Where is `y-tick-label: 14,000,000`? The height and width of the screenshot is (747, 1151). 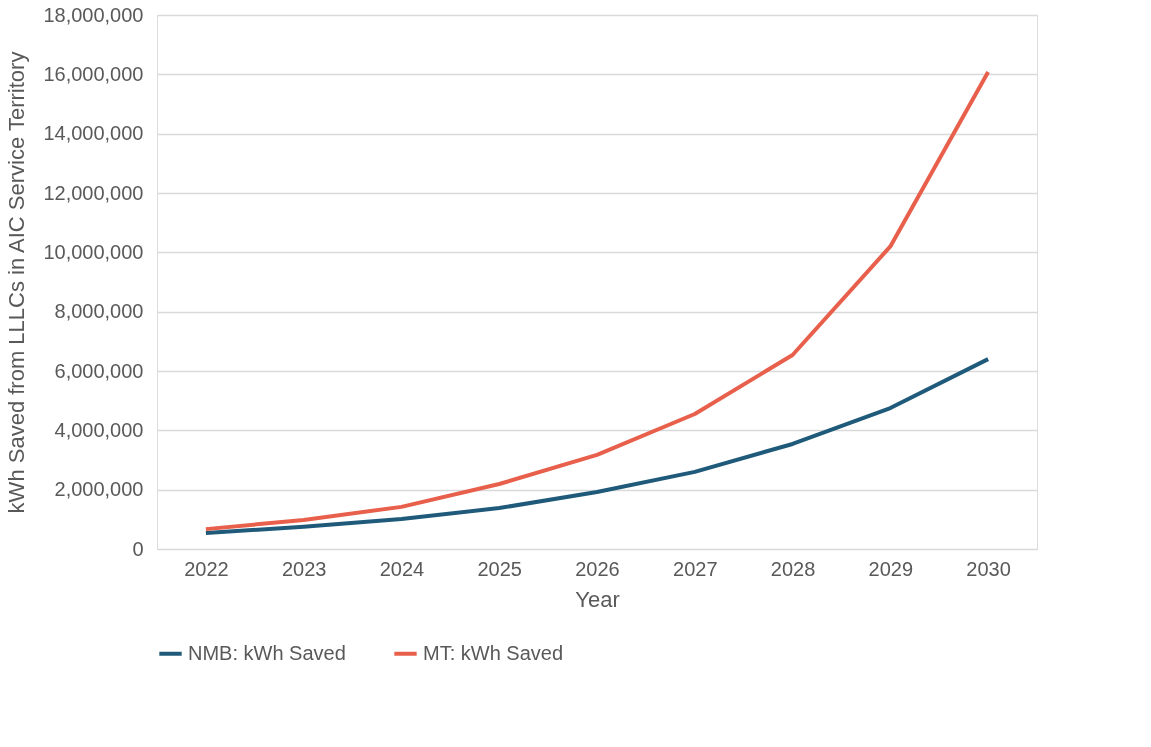
y-tick-label: 14,000,000 is located at coordinates (93, 133).